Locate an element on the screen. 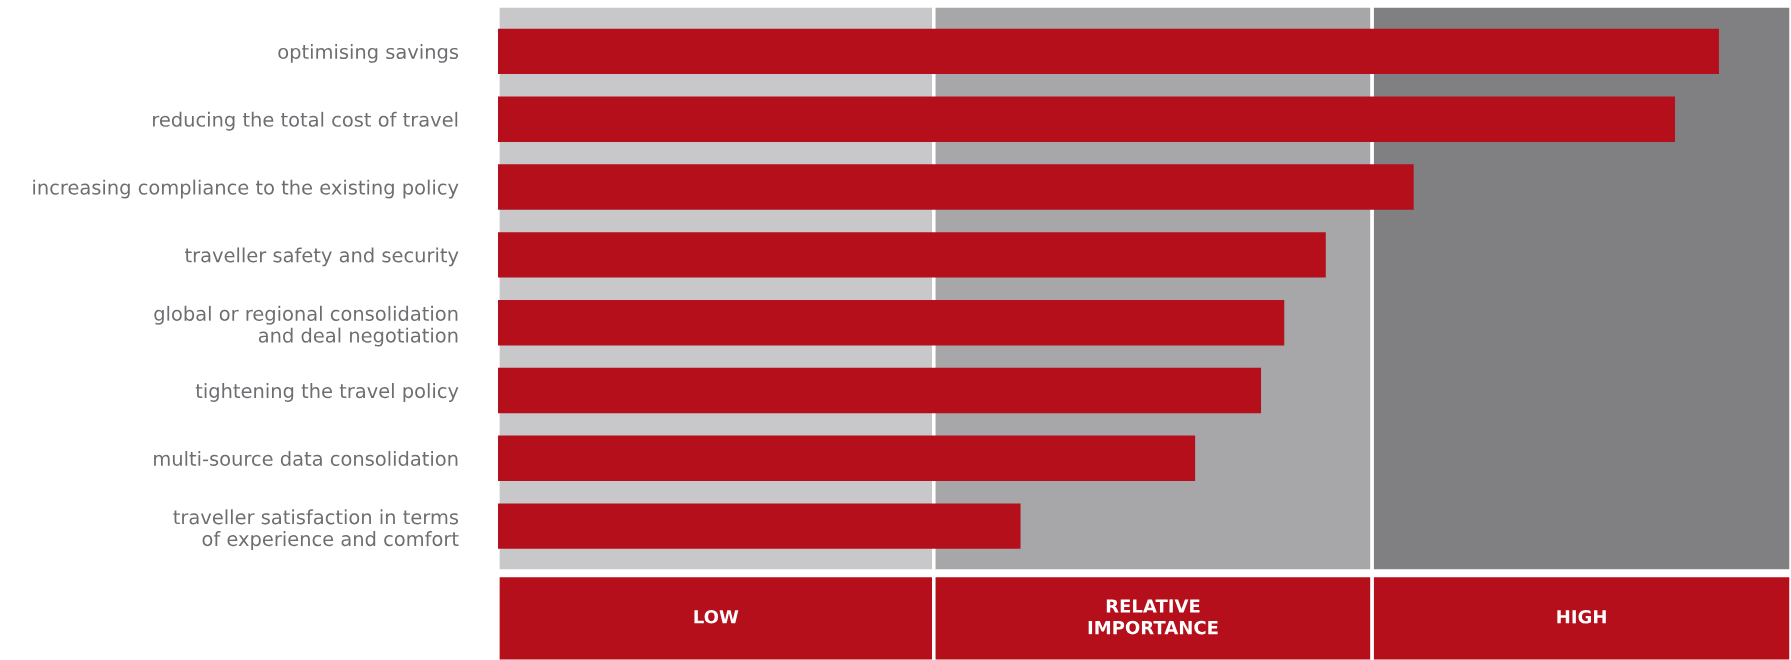 The image size is (1791, 660). y-tick-label: global or regional consolidation and deal negotiation is located at coordinates (306, 326).